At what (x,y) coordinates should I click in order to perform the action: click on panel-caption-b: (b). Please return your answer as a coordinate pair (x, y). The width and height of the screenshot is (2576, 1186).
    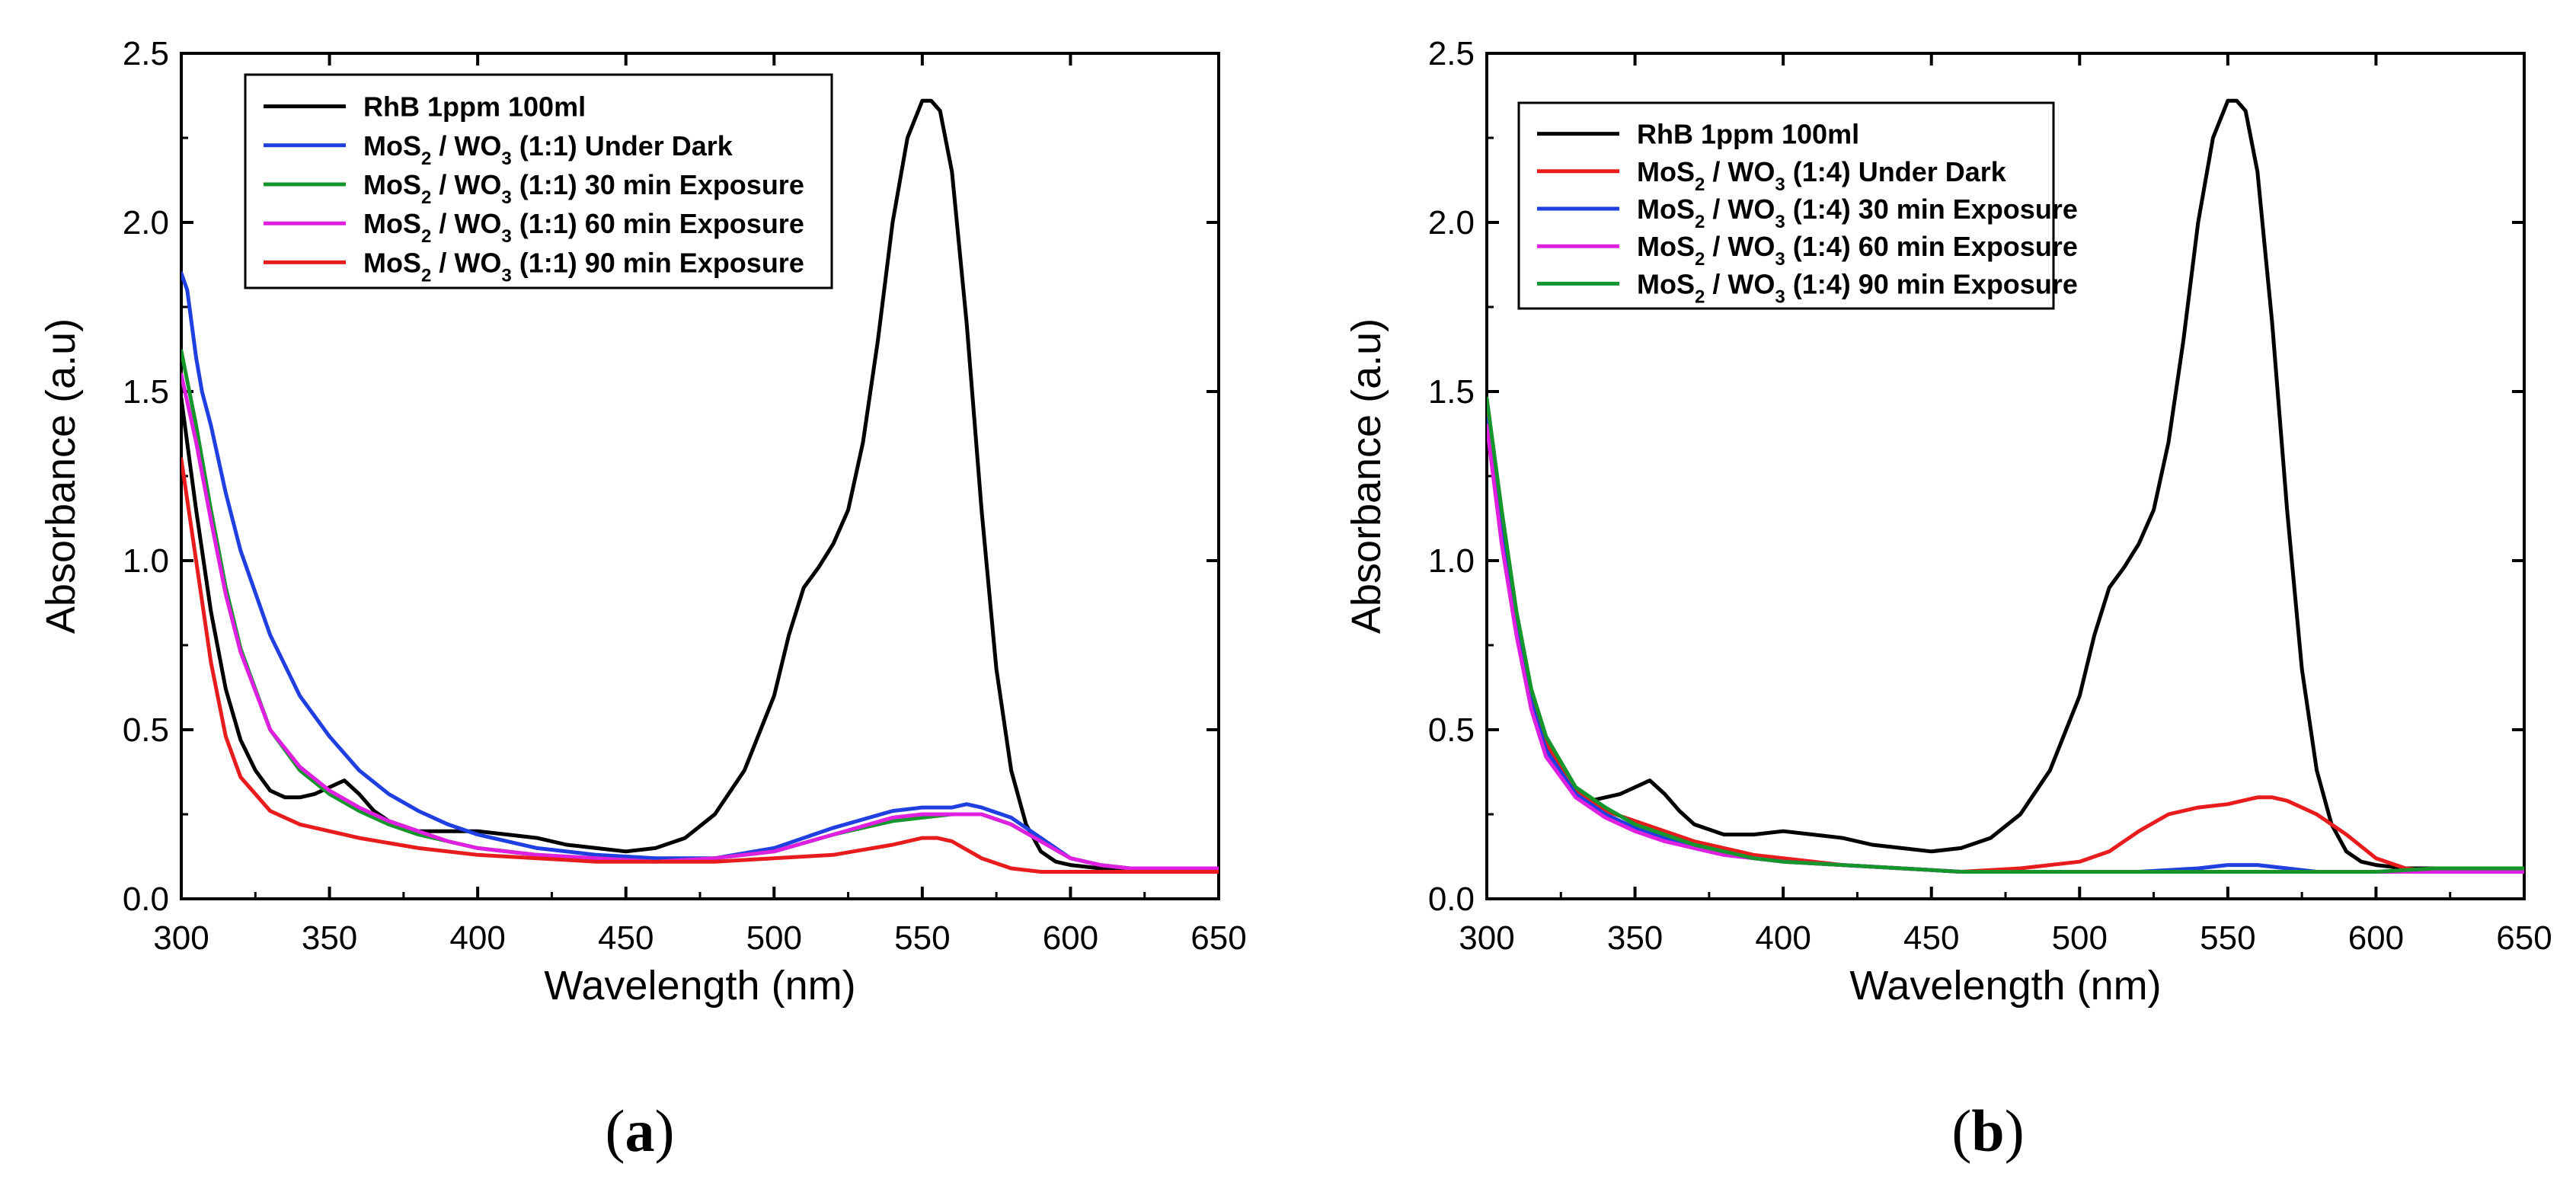
    Looking at the image, I should click on (1988, 1131).